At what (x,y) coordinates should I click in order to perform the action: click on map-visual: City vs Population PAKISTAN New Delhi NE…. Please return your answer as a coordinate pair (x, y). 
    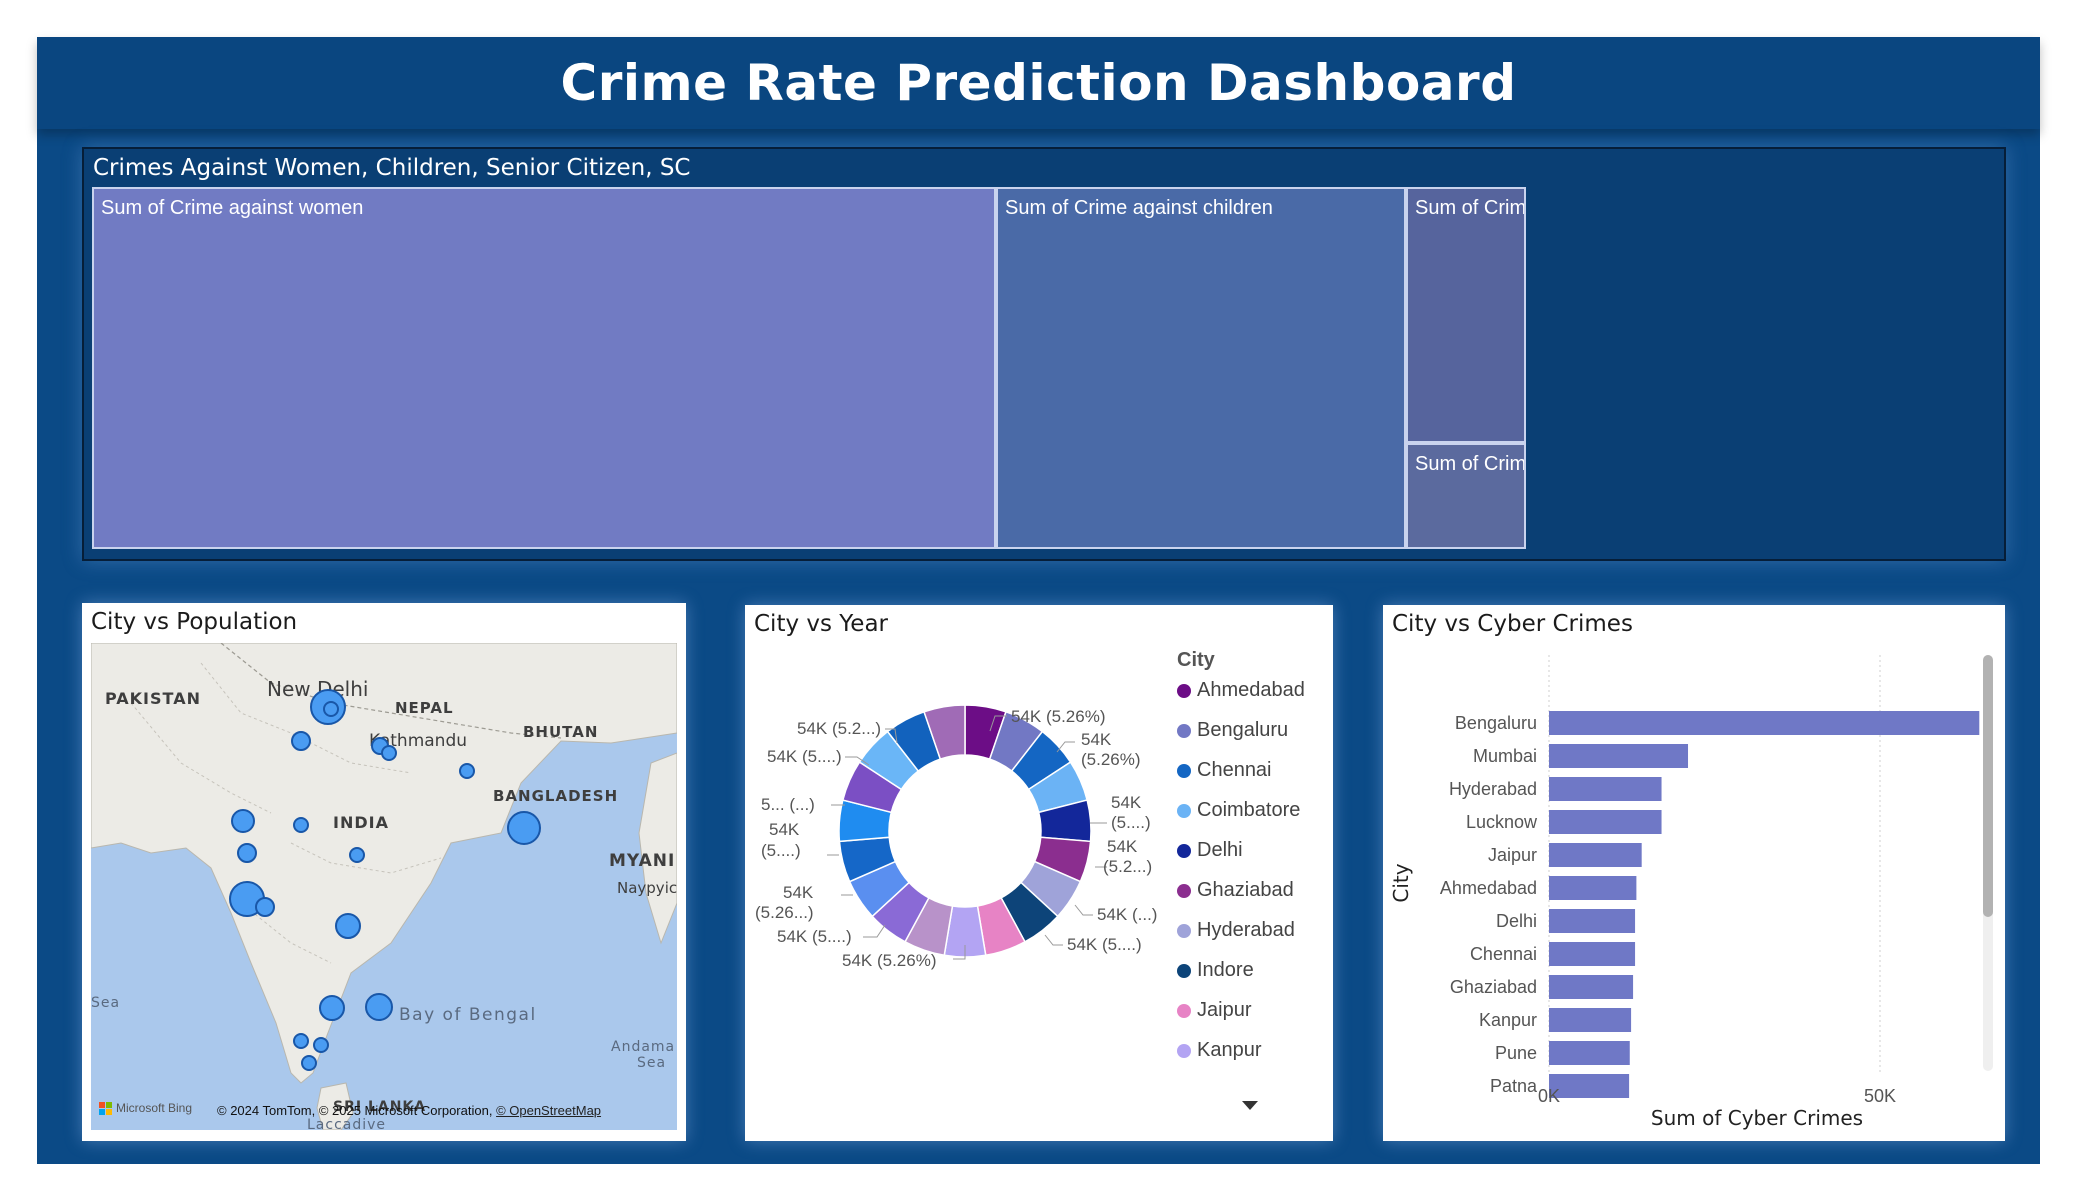
    Looking at the image, I should click on (384, 872).